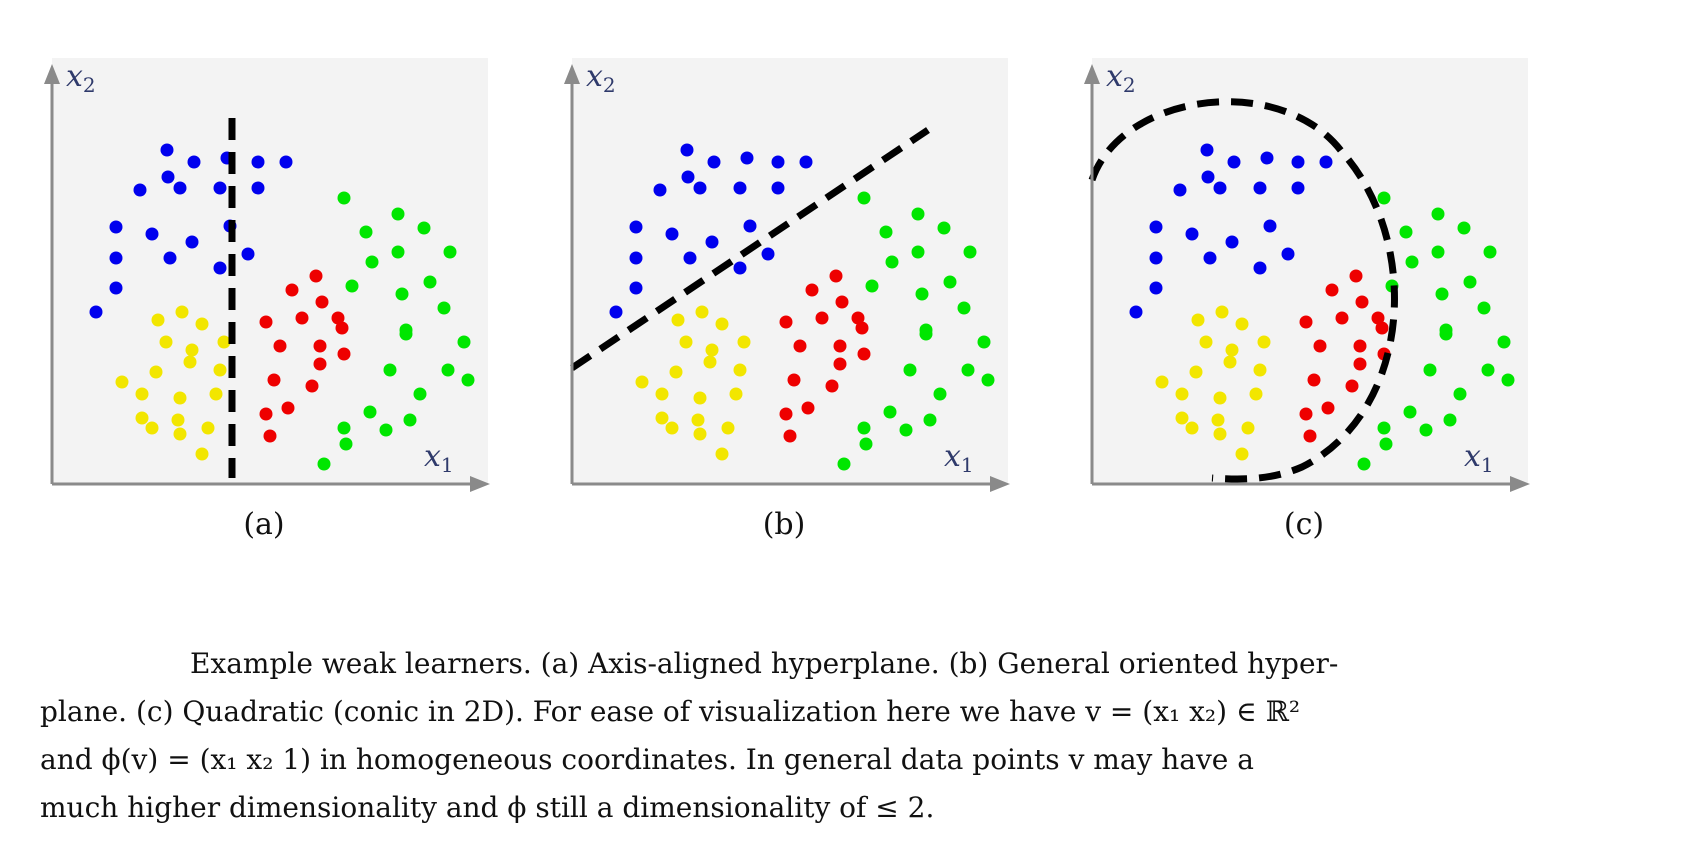 The height and width of the screenshot is (857, 1692). Describe the element at coordinates (750, 249) in the screenshot. I see `oriented-boundary` at that location.